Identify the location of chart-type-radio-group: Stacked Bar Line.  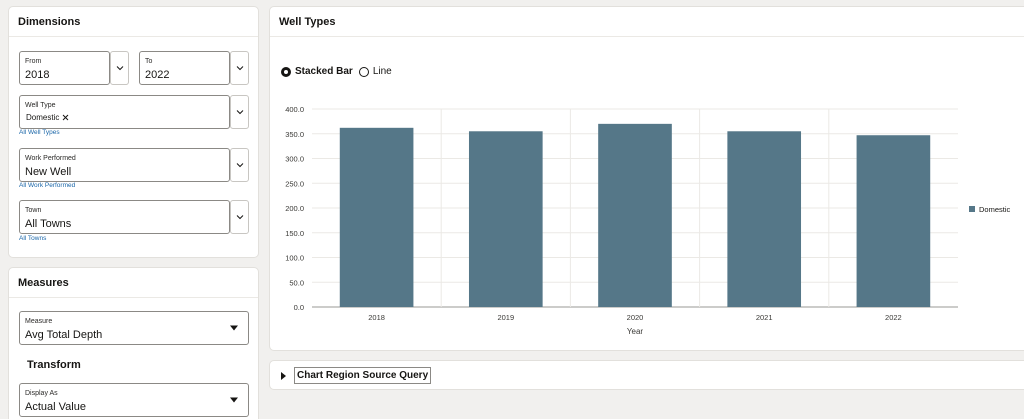
(336, 71).